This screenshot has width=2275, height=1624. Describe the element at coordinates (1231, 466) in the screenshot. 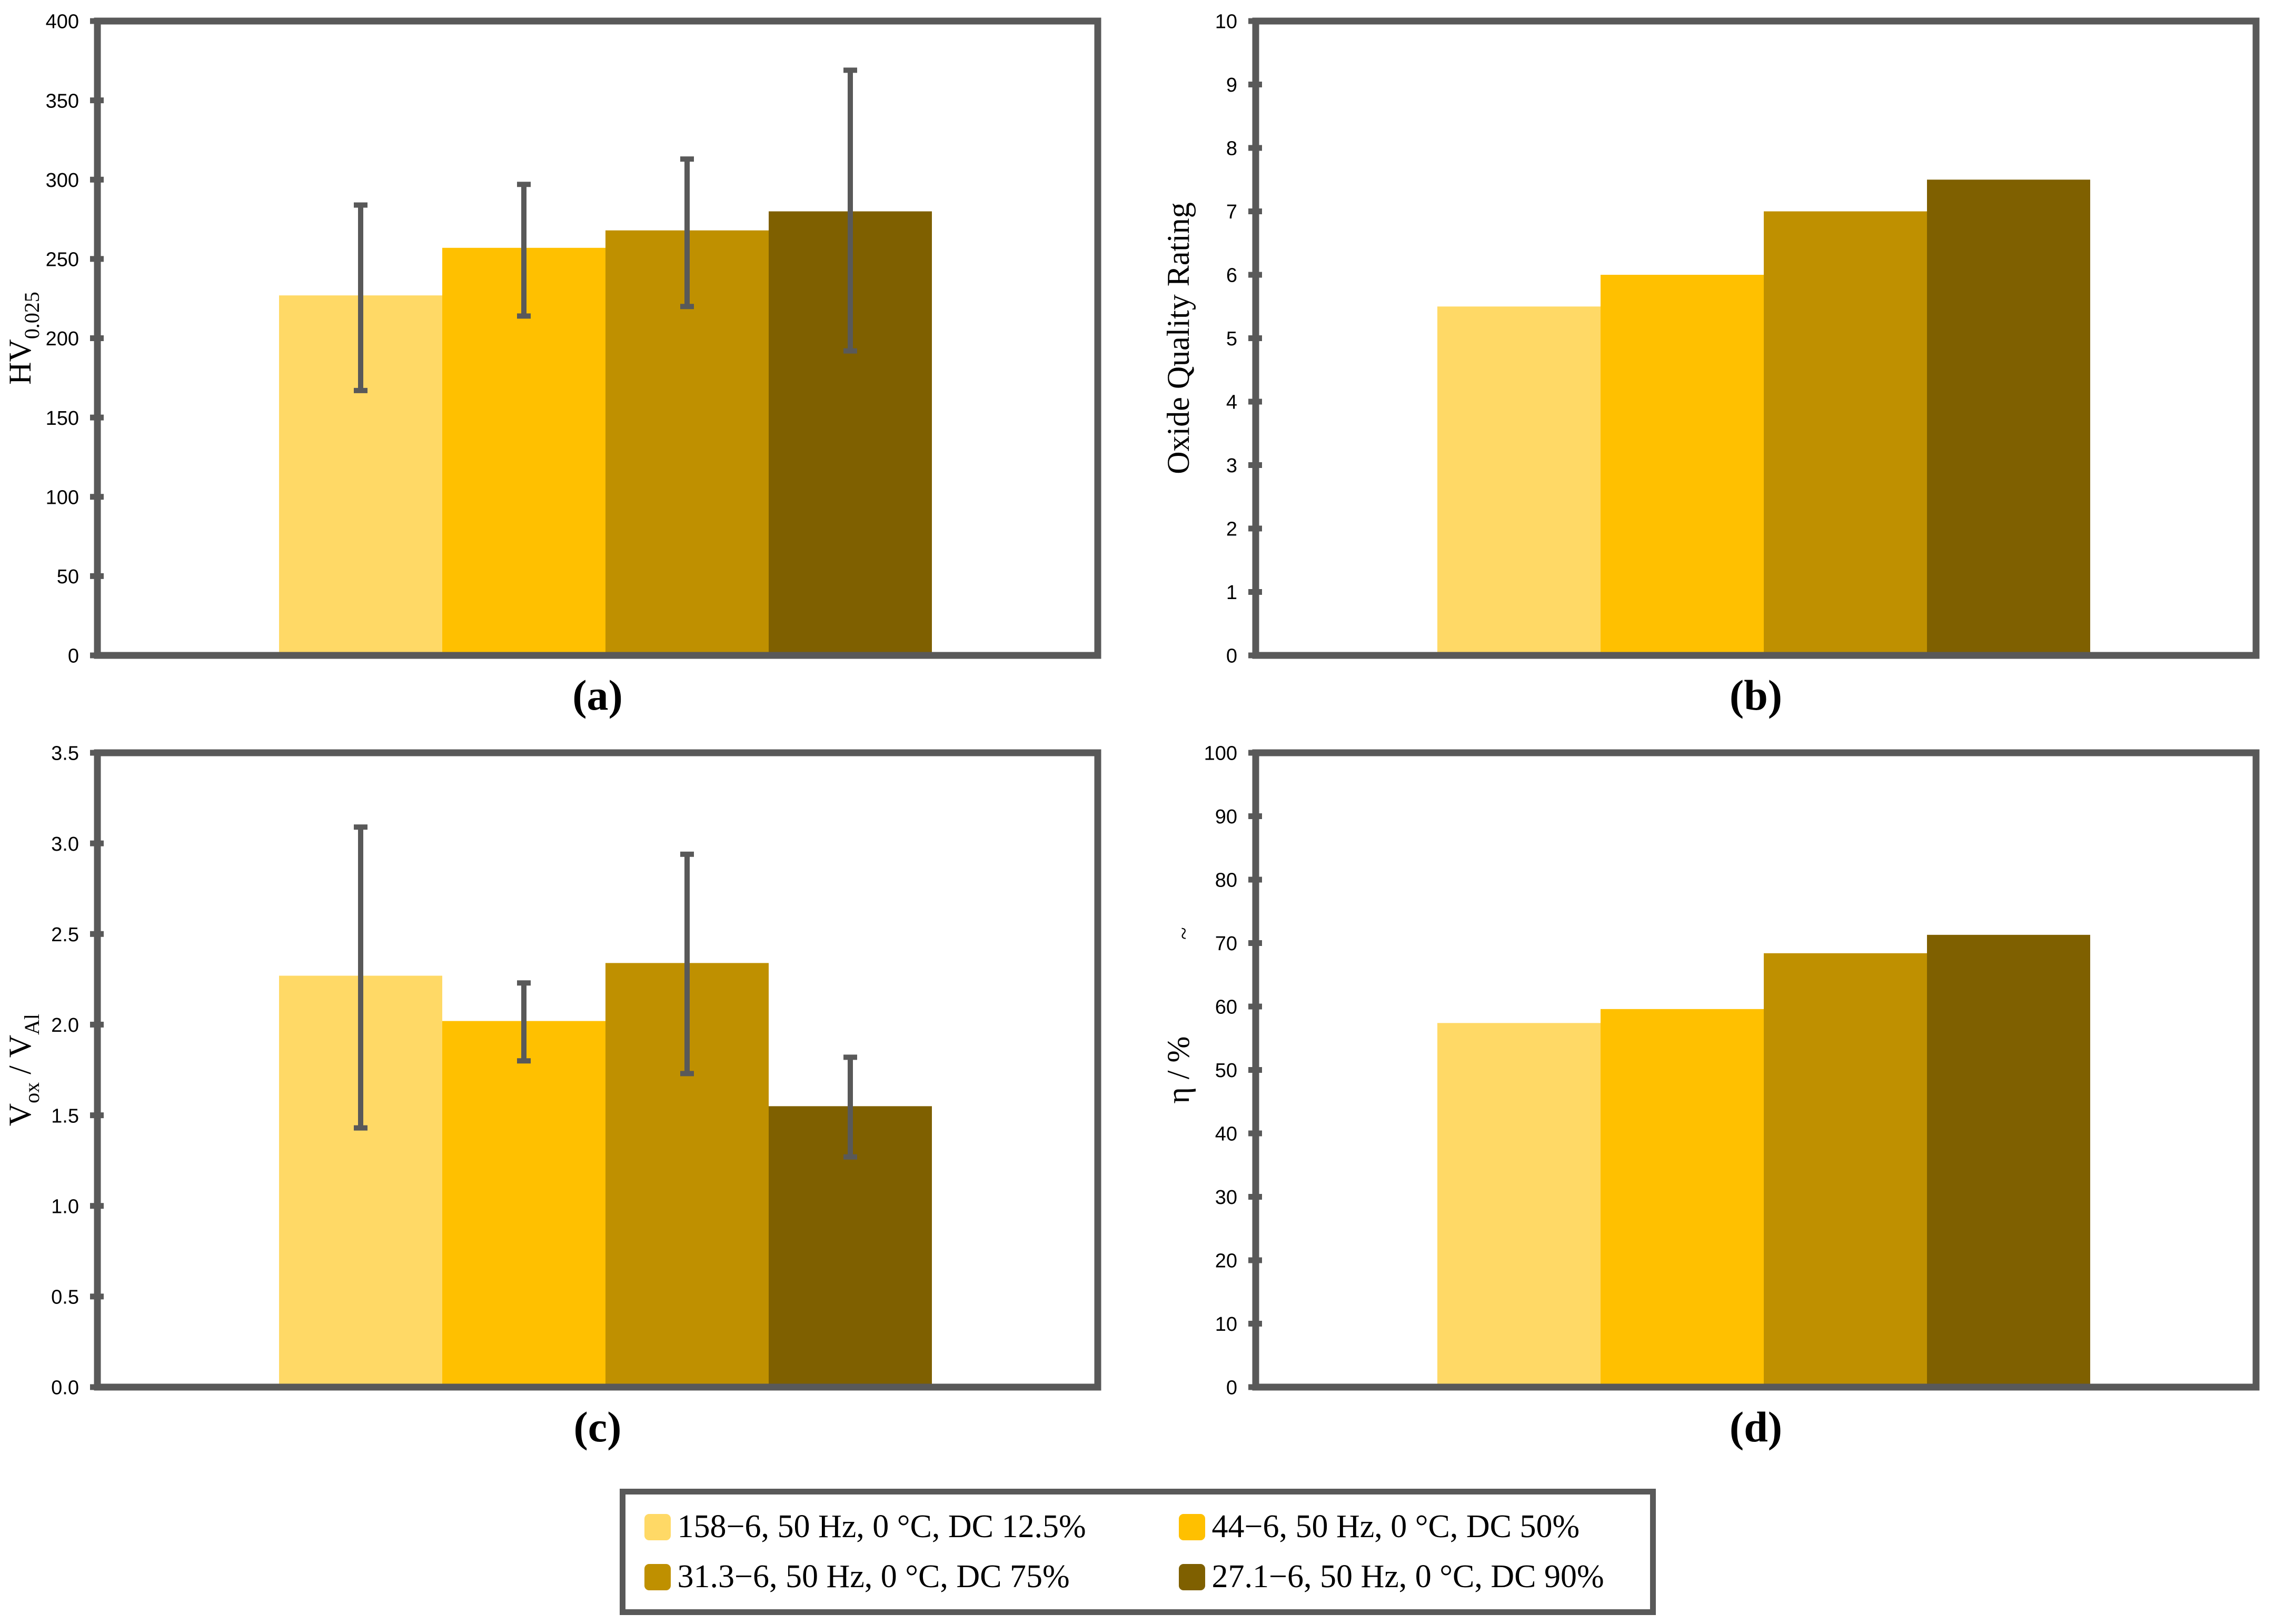

I see `y-tick-label-b: 3` at that location.